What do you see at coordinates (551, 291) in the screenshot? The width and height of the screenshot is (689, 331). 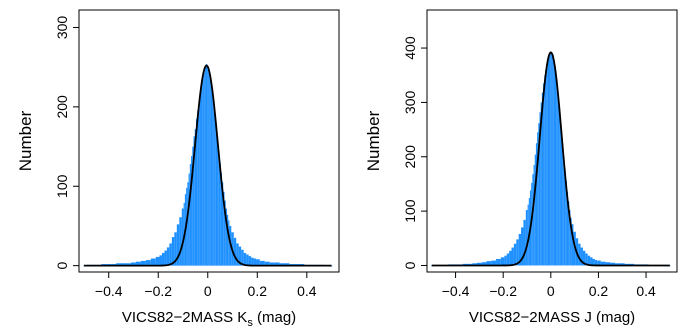 I see `x-tick-label: 0` at bounding box center [551, 291].